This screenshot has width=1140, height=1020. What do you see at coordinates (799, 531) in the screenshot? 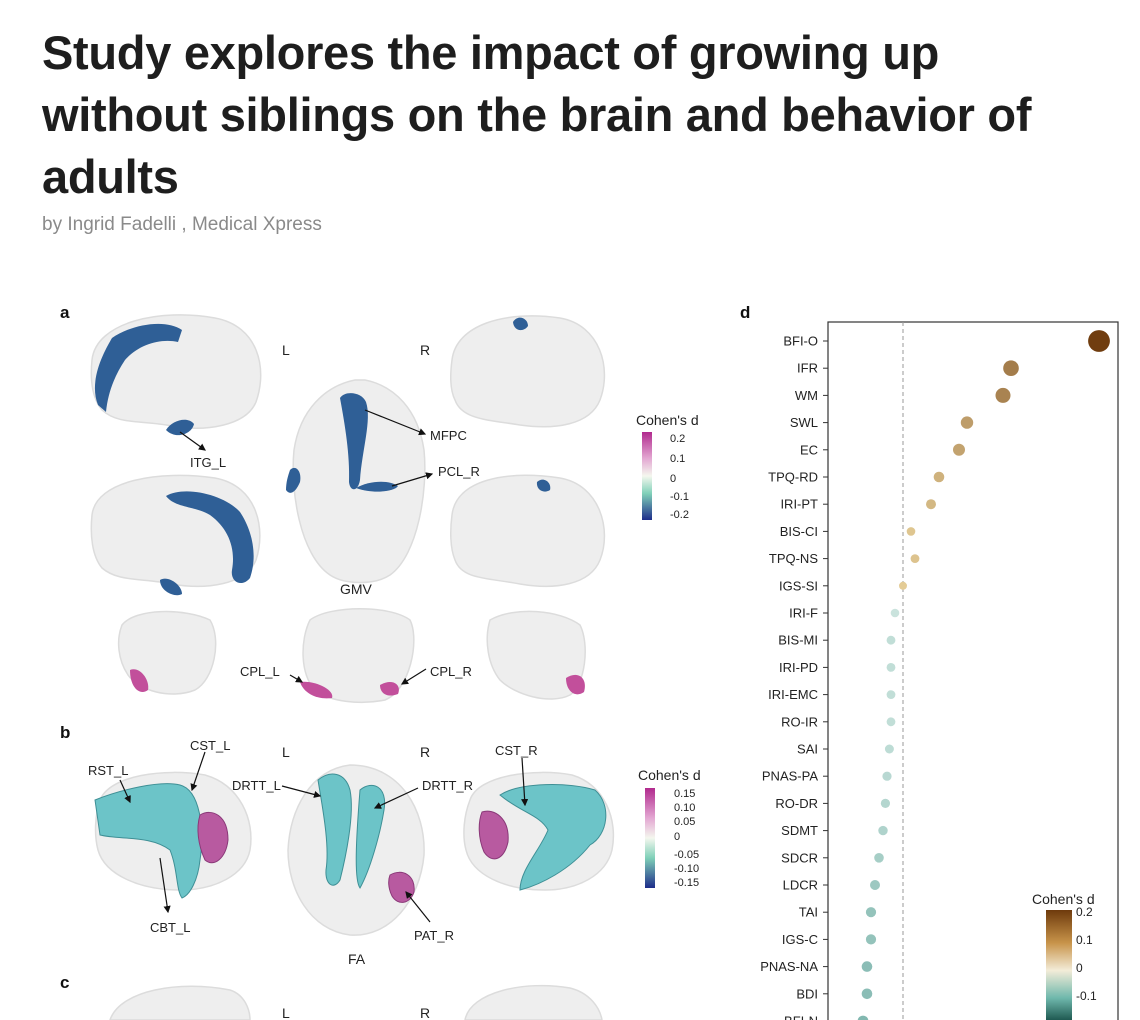
I see `y-tick-label: BIS-CI` at bounding box center [799, 531].